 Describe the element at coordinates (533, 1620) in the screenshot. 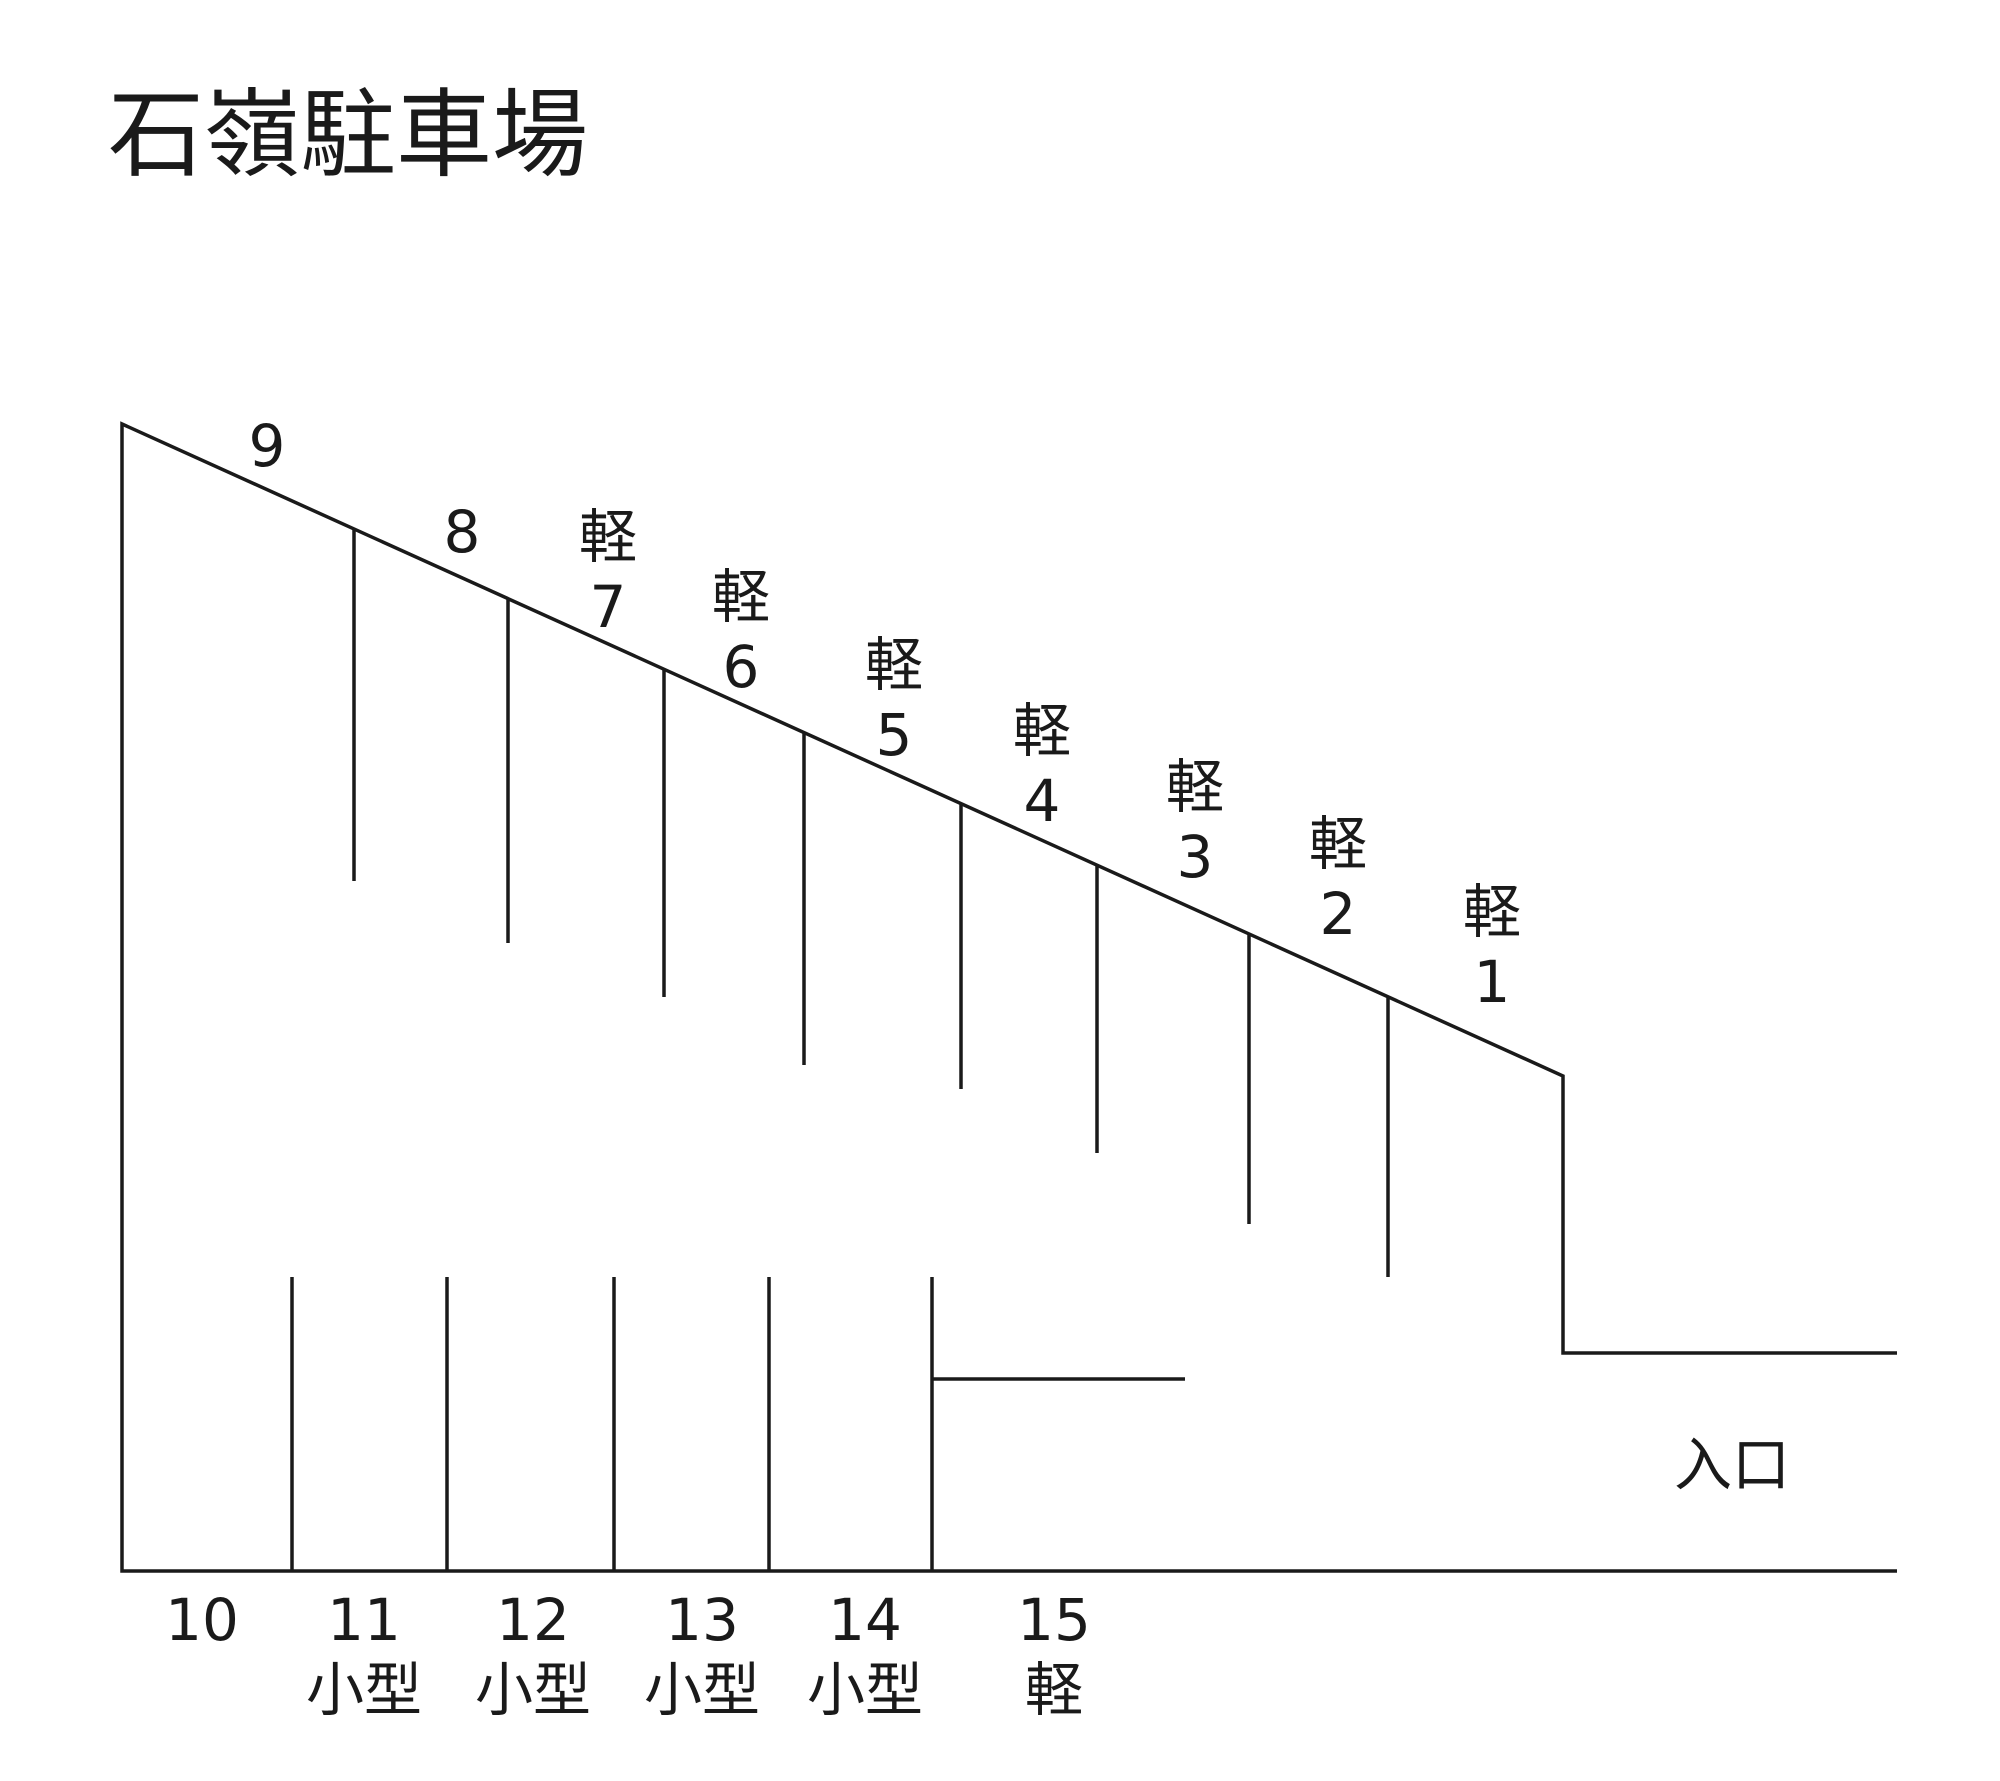

I see `space-label: 12` at that location.